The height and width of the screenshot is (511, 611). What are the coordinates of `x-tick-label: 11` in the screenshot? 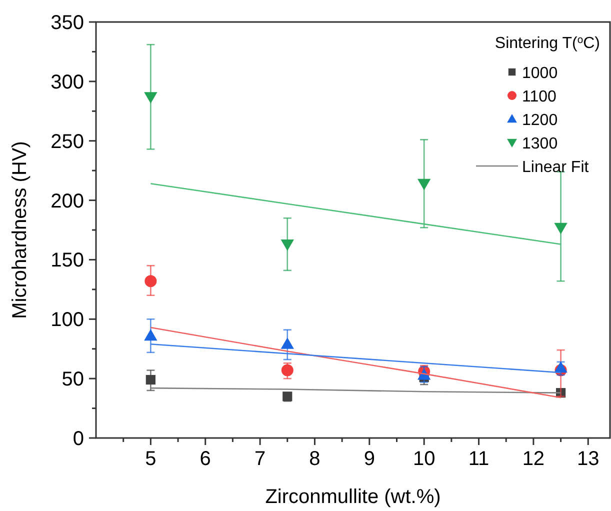 It's located at (479, 459).